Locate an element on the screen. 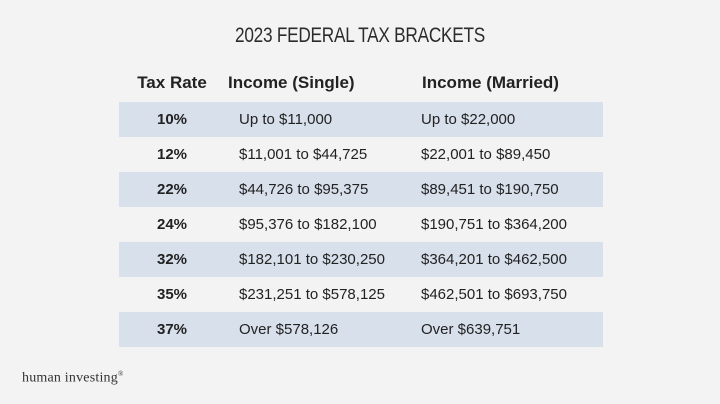 The image size is (720, 404). cell-income-married: Up to $22,000 is located at coordinates (468, 119).